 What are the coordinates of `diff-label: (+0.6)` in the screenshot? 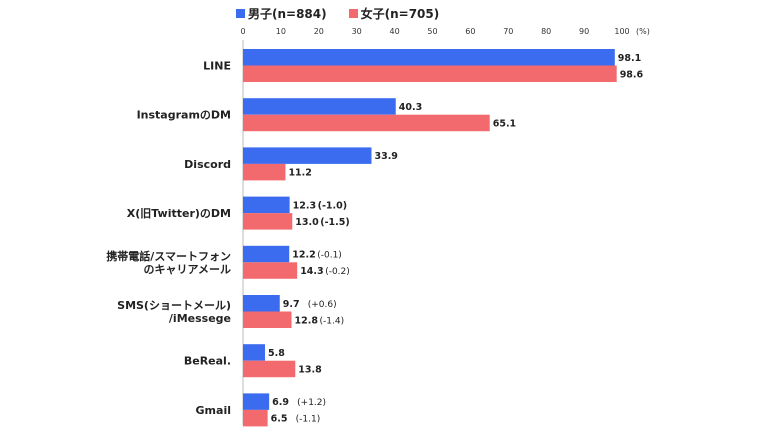 It's located at (322, 305).